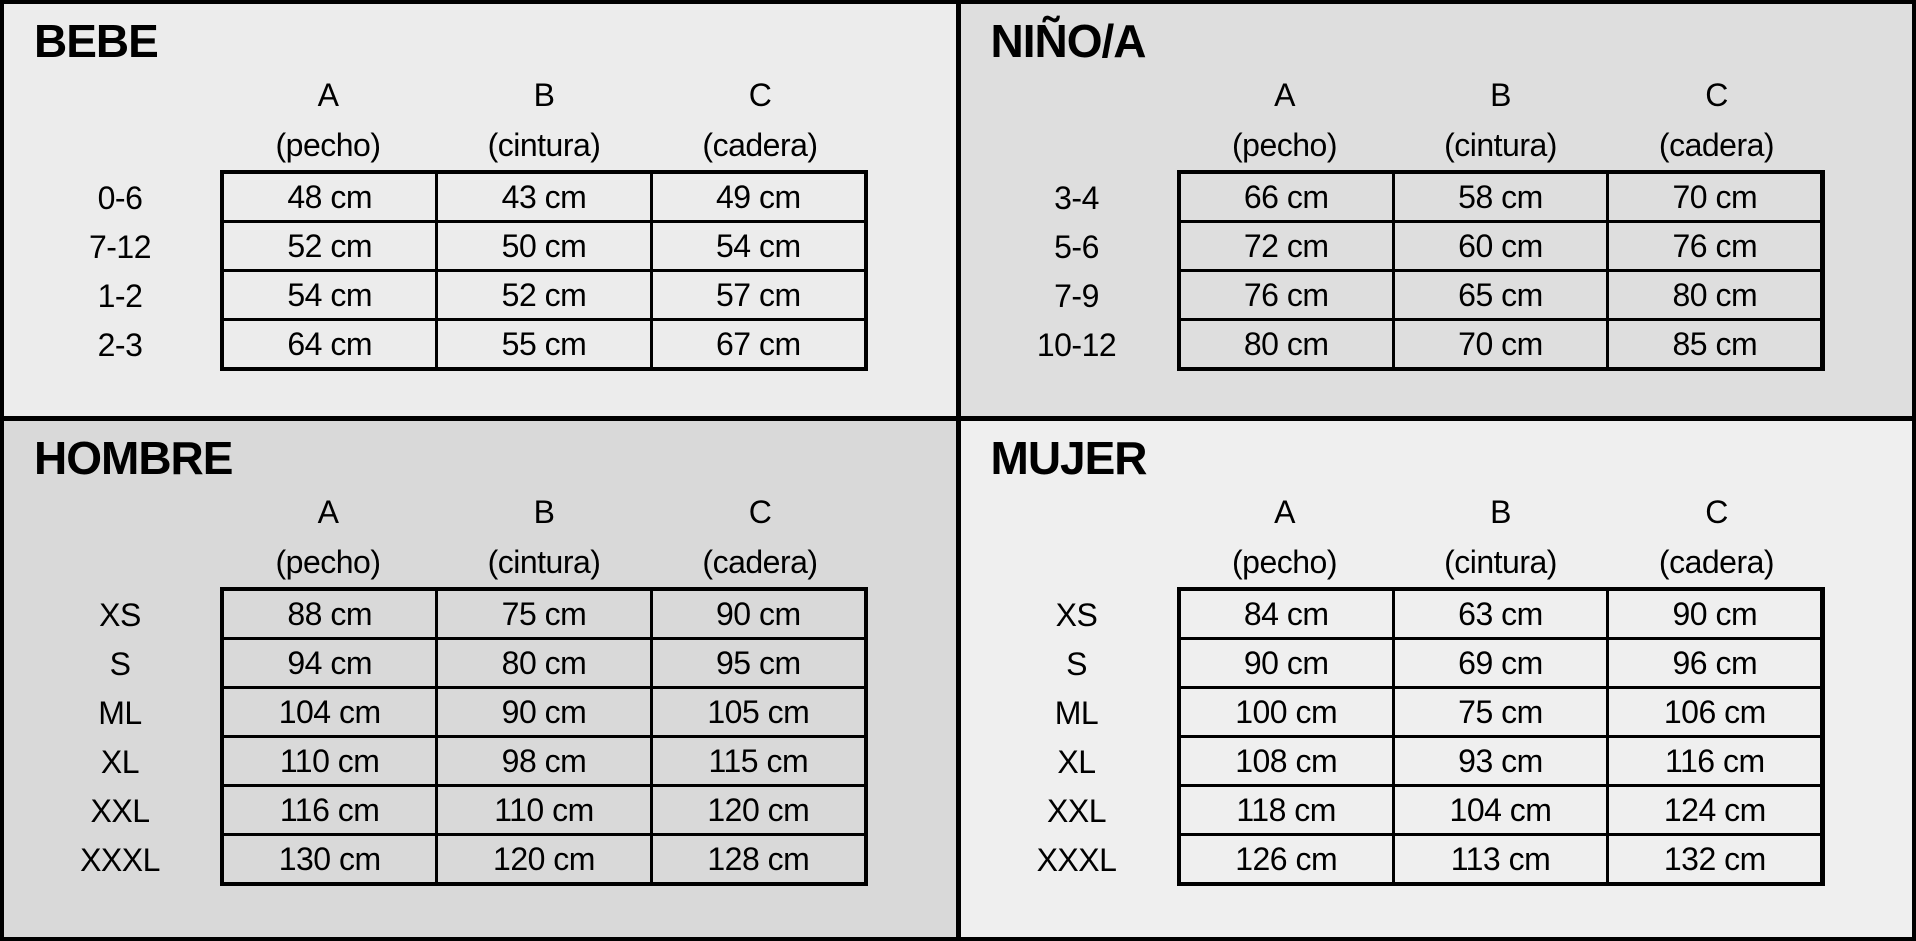  Describe the element at coordinates (328, 95) in the screenshot. I see `column-letter-a: A` at that location.